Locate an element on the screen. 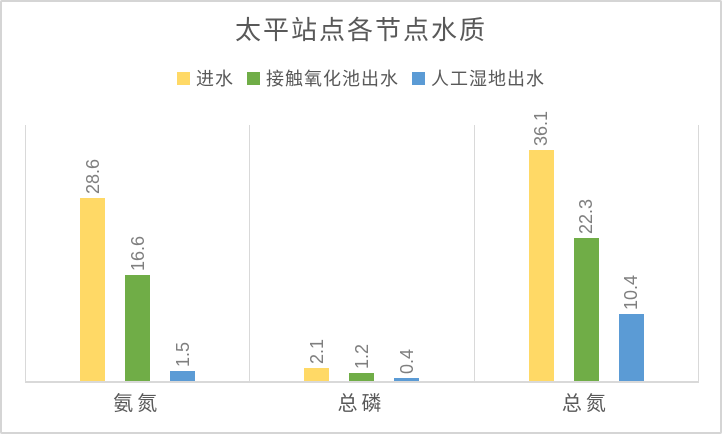 The height and width of the screenshot is (434, 722). bar-value-label: 1.5 is located at coordinates (182, 355).